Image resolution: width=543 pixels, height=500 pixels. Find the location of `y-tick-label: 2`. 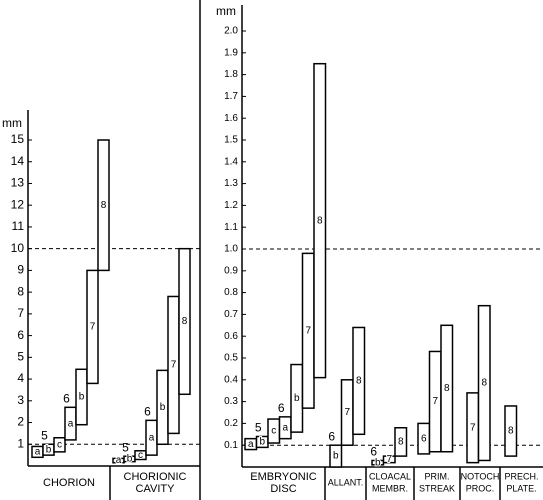

y-tick-label: 2 is located at coordinates (20, 422).